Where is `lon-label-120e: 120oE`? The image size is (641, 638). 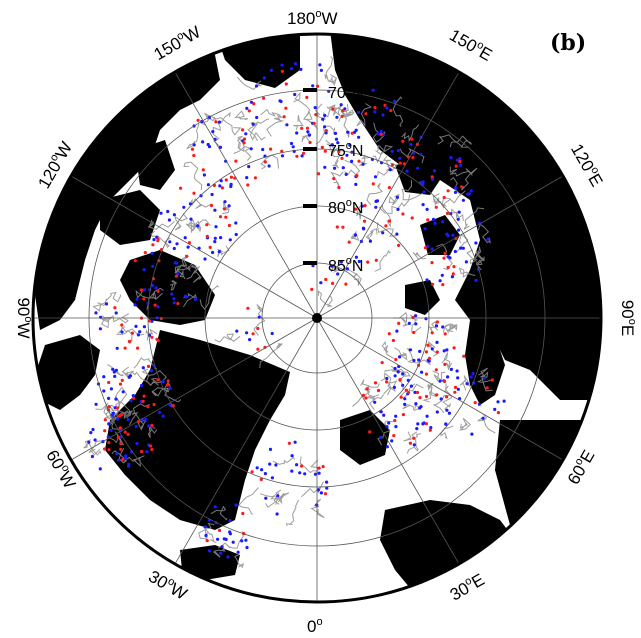
lon-label-120e: 120oE is located at coordinates (587, 165).